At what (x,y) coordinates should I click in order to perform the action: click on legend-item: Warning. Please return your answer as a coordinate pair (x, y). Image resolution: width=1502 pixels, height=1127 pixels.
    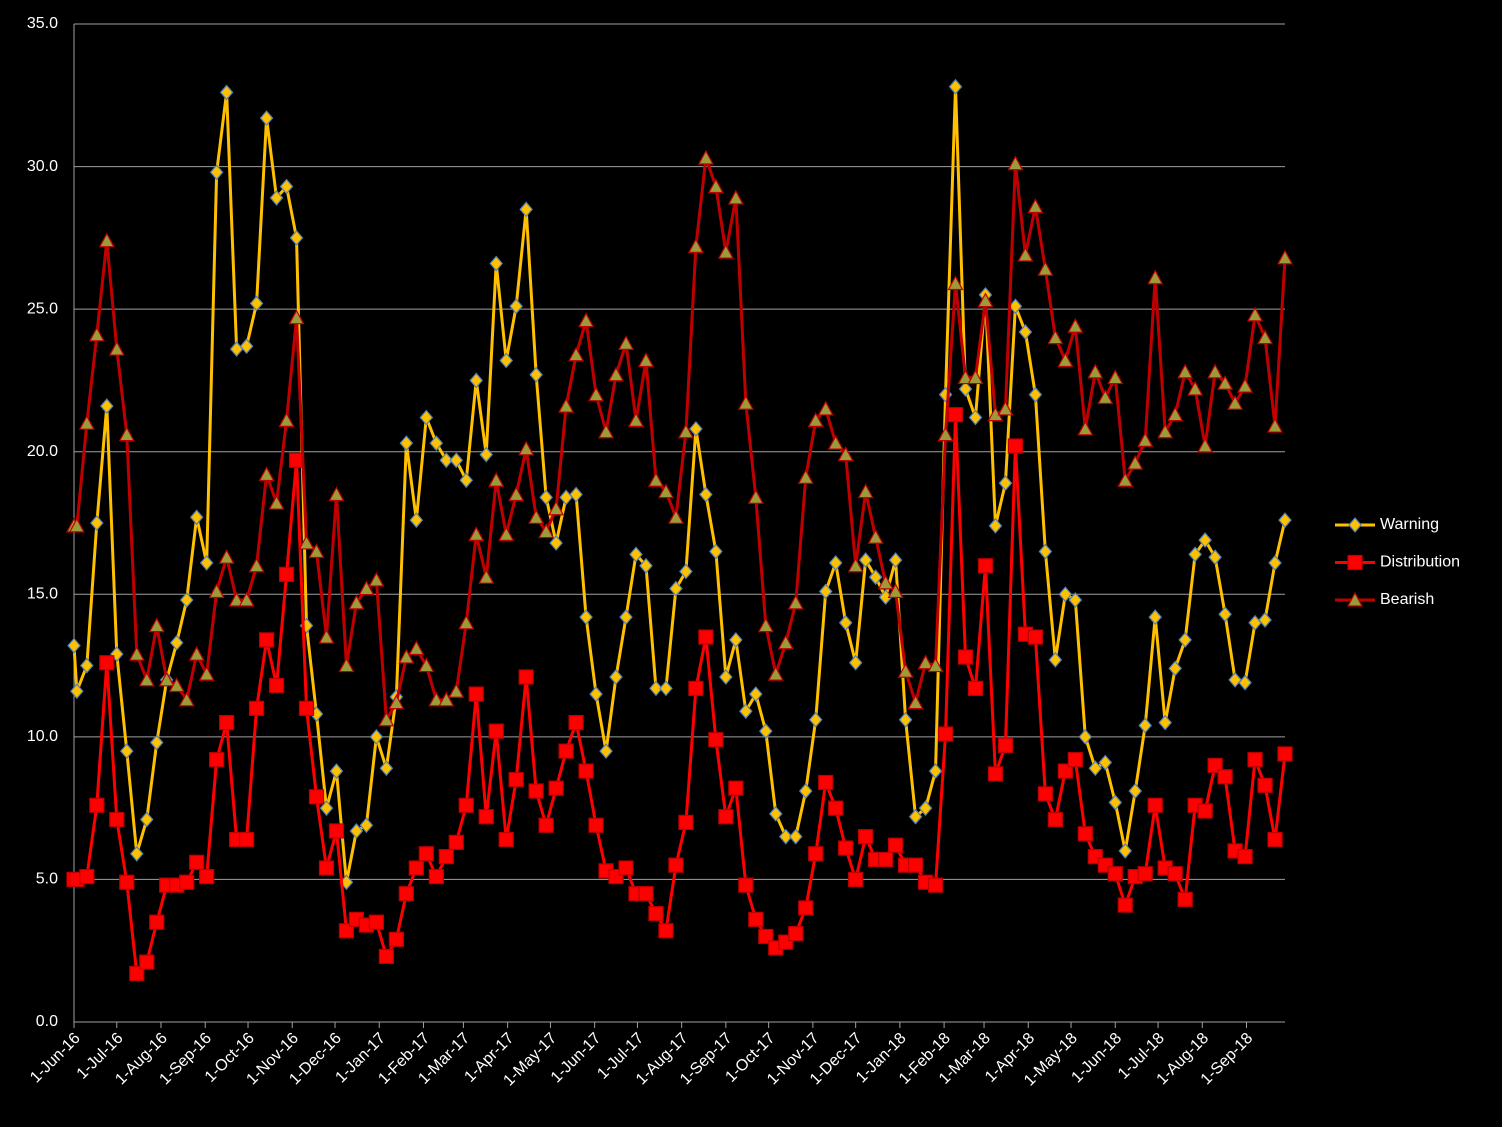
    Looking at the image, I should click on (1387, 524).